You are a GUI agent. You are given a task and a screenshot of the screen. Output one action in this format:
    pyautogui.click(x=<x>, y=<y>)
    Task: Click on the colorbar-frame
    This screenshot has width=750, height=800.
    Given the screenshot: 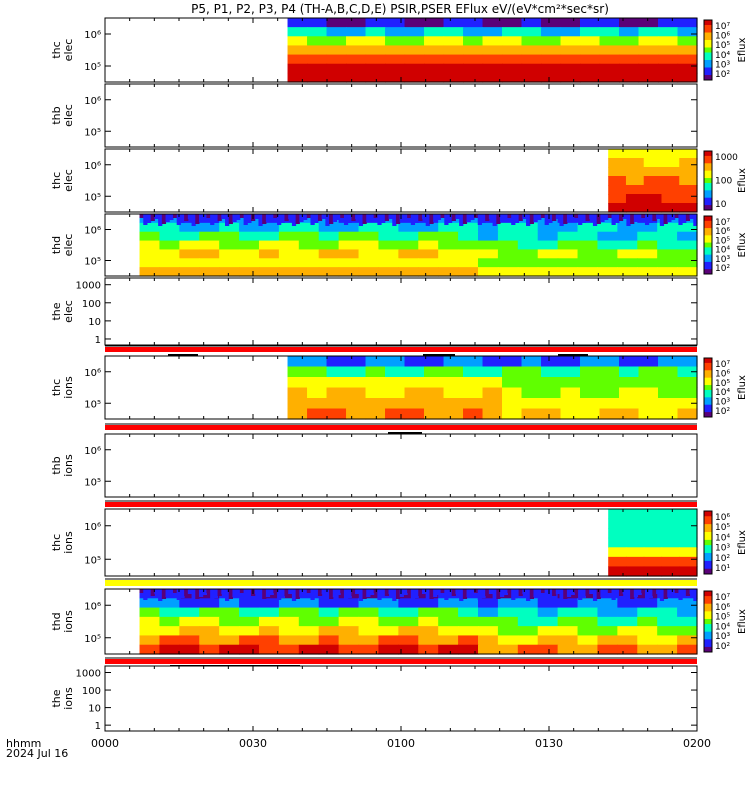 What is the action you would take?
    pyautogui.click(x=708, y=542)
    